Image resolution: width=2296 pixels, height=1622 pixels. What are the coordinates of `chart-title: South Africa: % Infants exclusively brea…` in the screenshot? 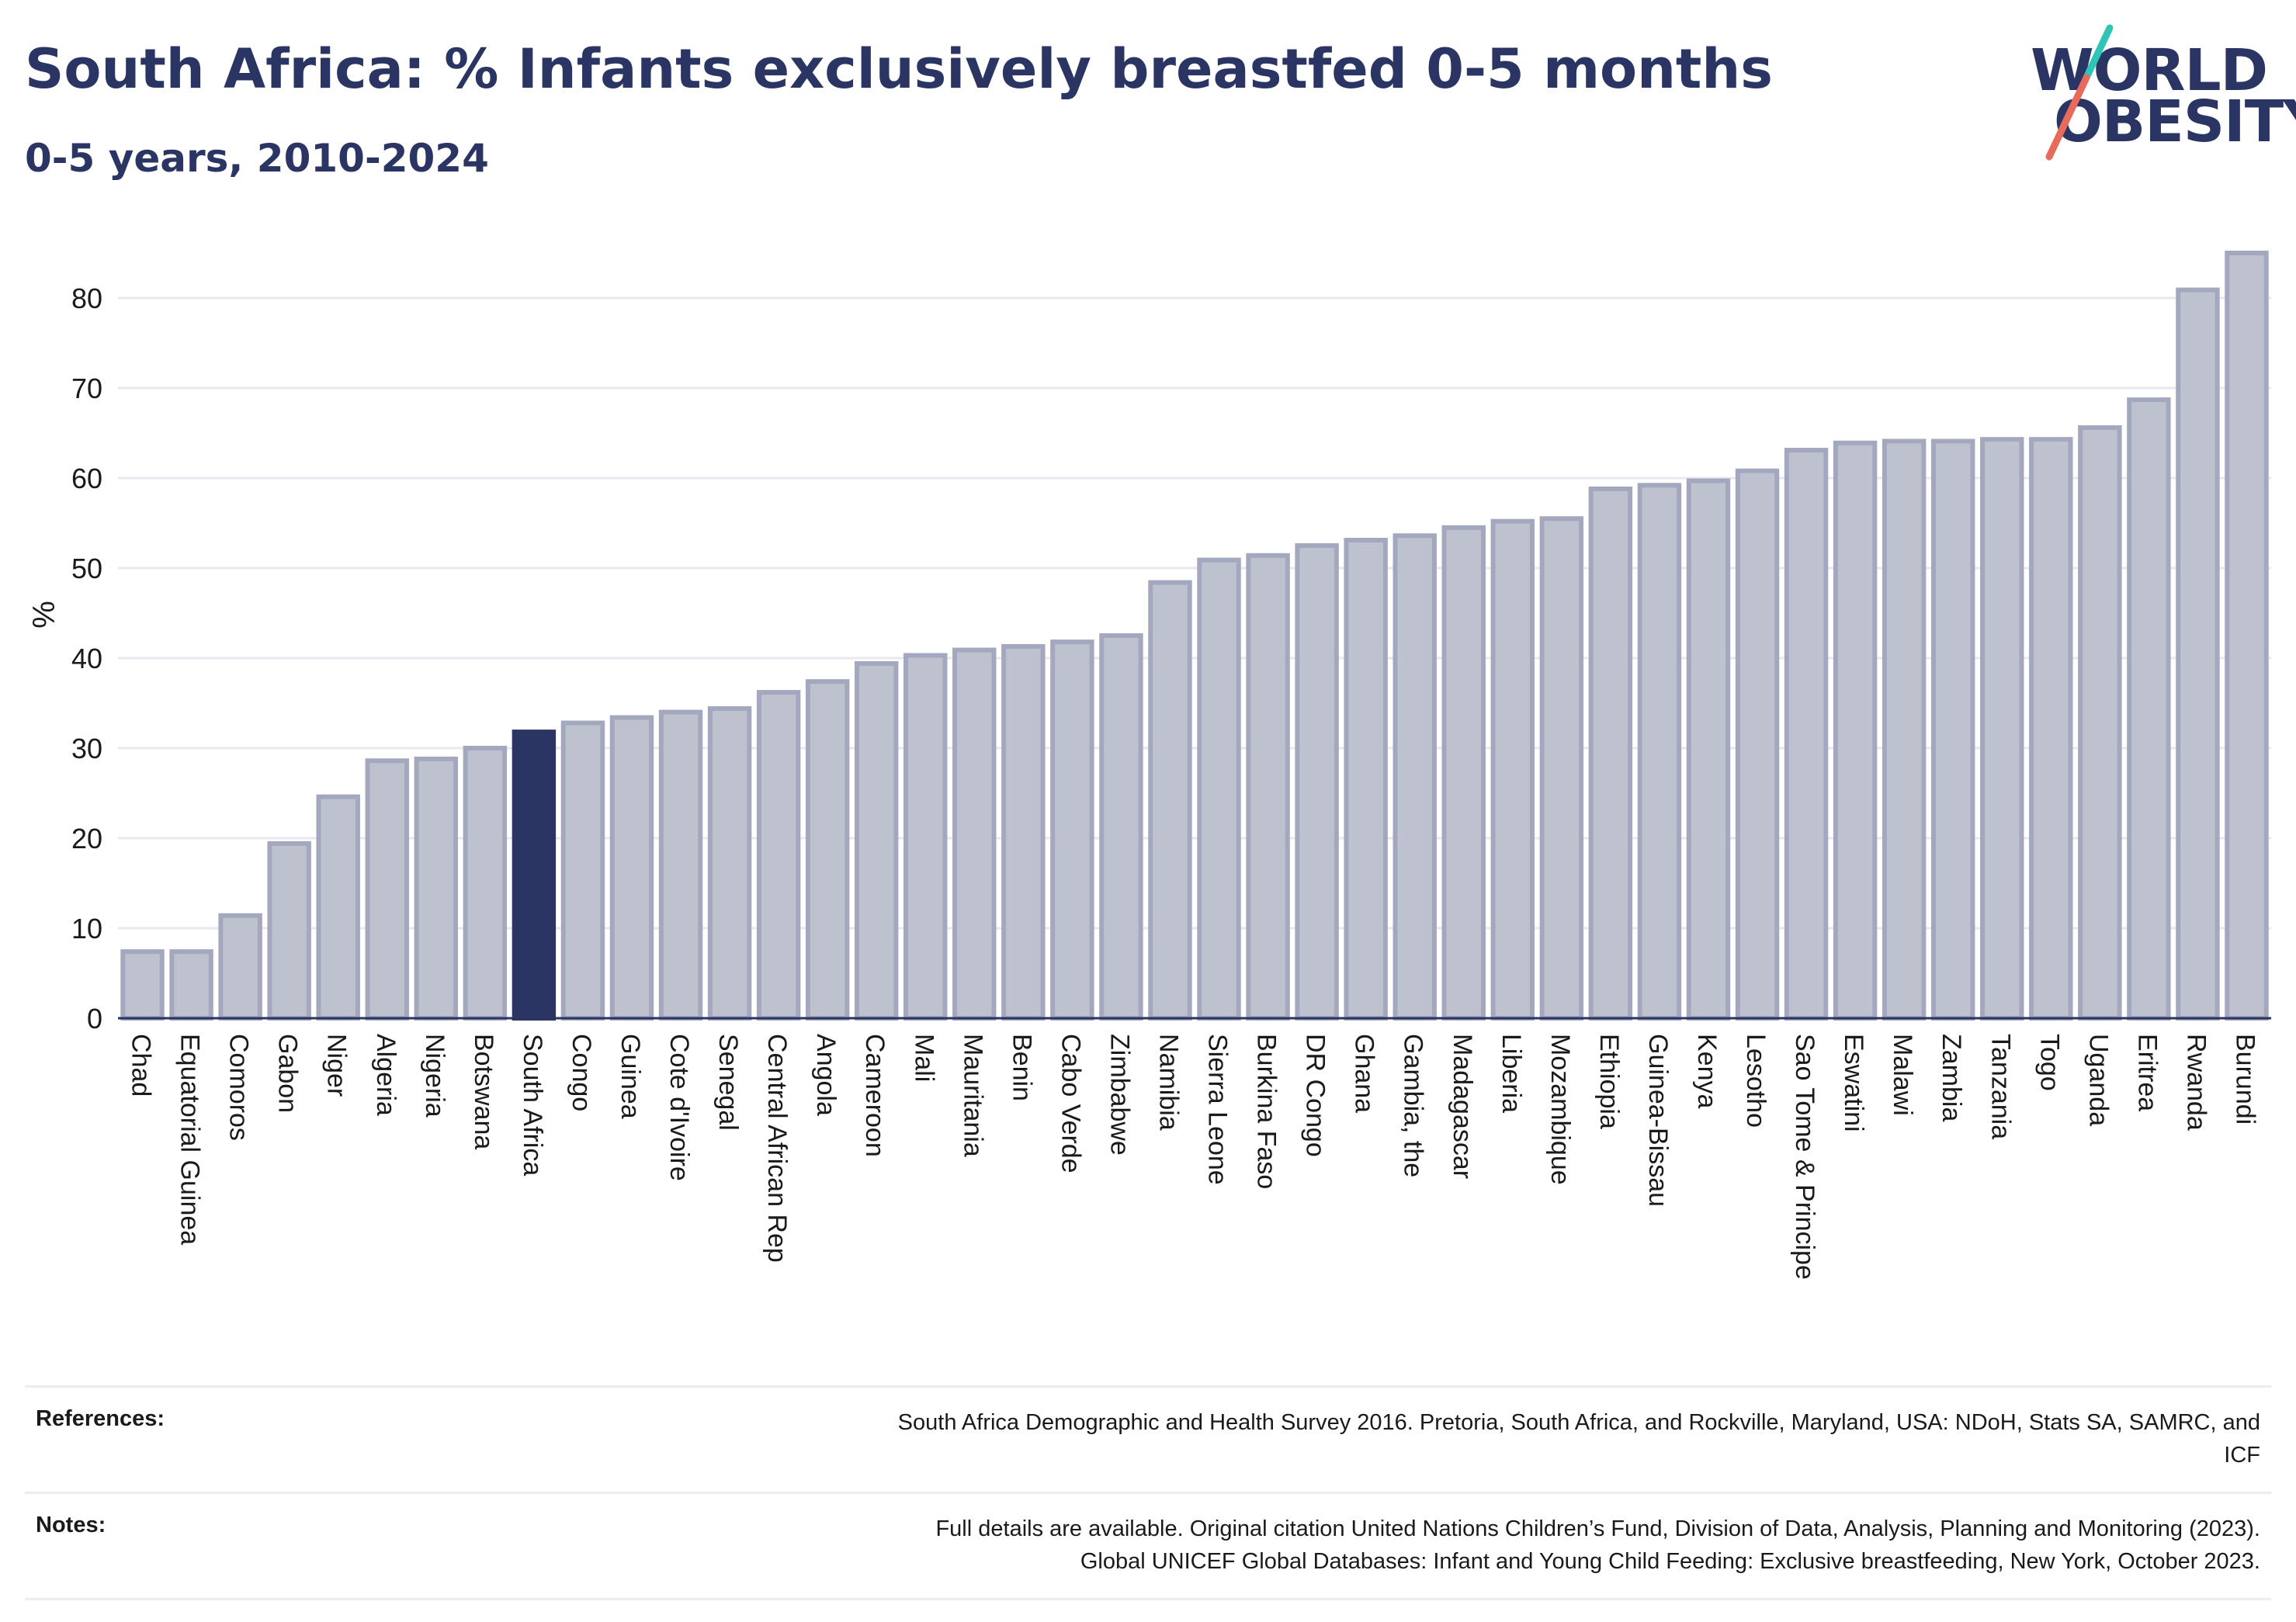 It's located at (899, 69).